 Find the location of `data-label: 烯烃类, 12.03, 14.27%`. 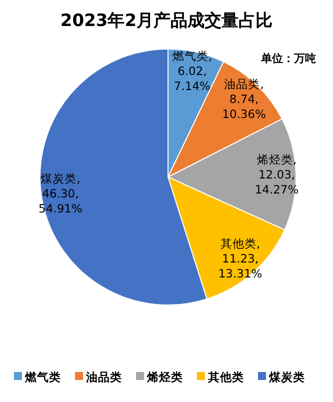

data-label: 烯烃类, 12.03, 14.27% is located at coordinates (276, 174).